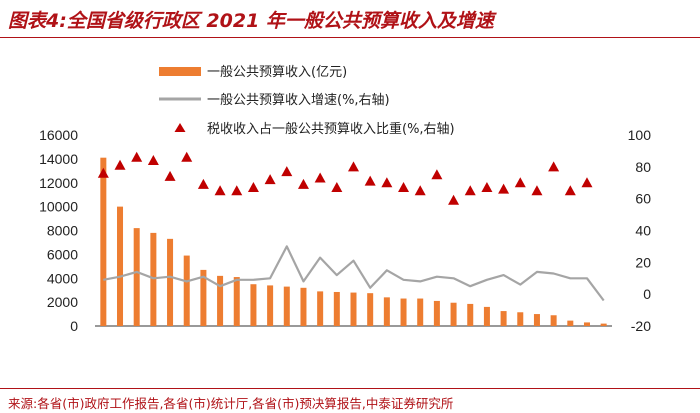 The image size is (700, 413). I want to click on left-tick-label: 16000, so click(58, 135).